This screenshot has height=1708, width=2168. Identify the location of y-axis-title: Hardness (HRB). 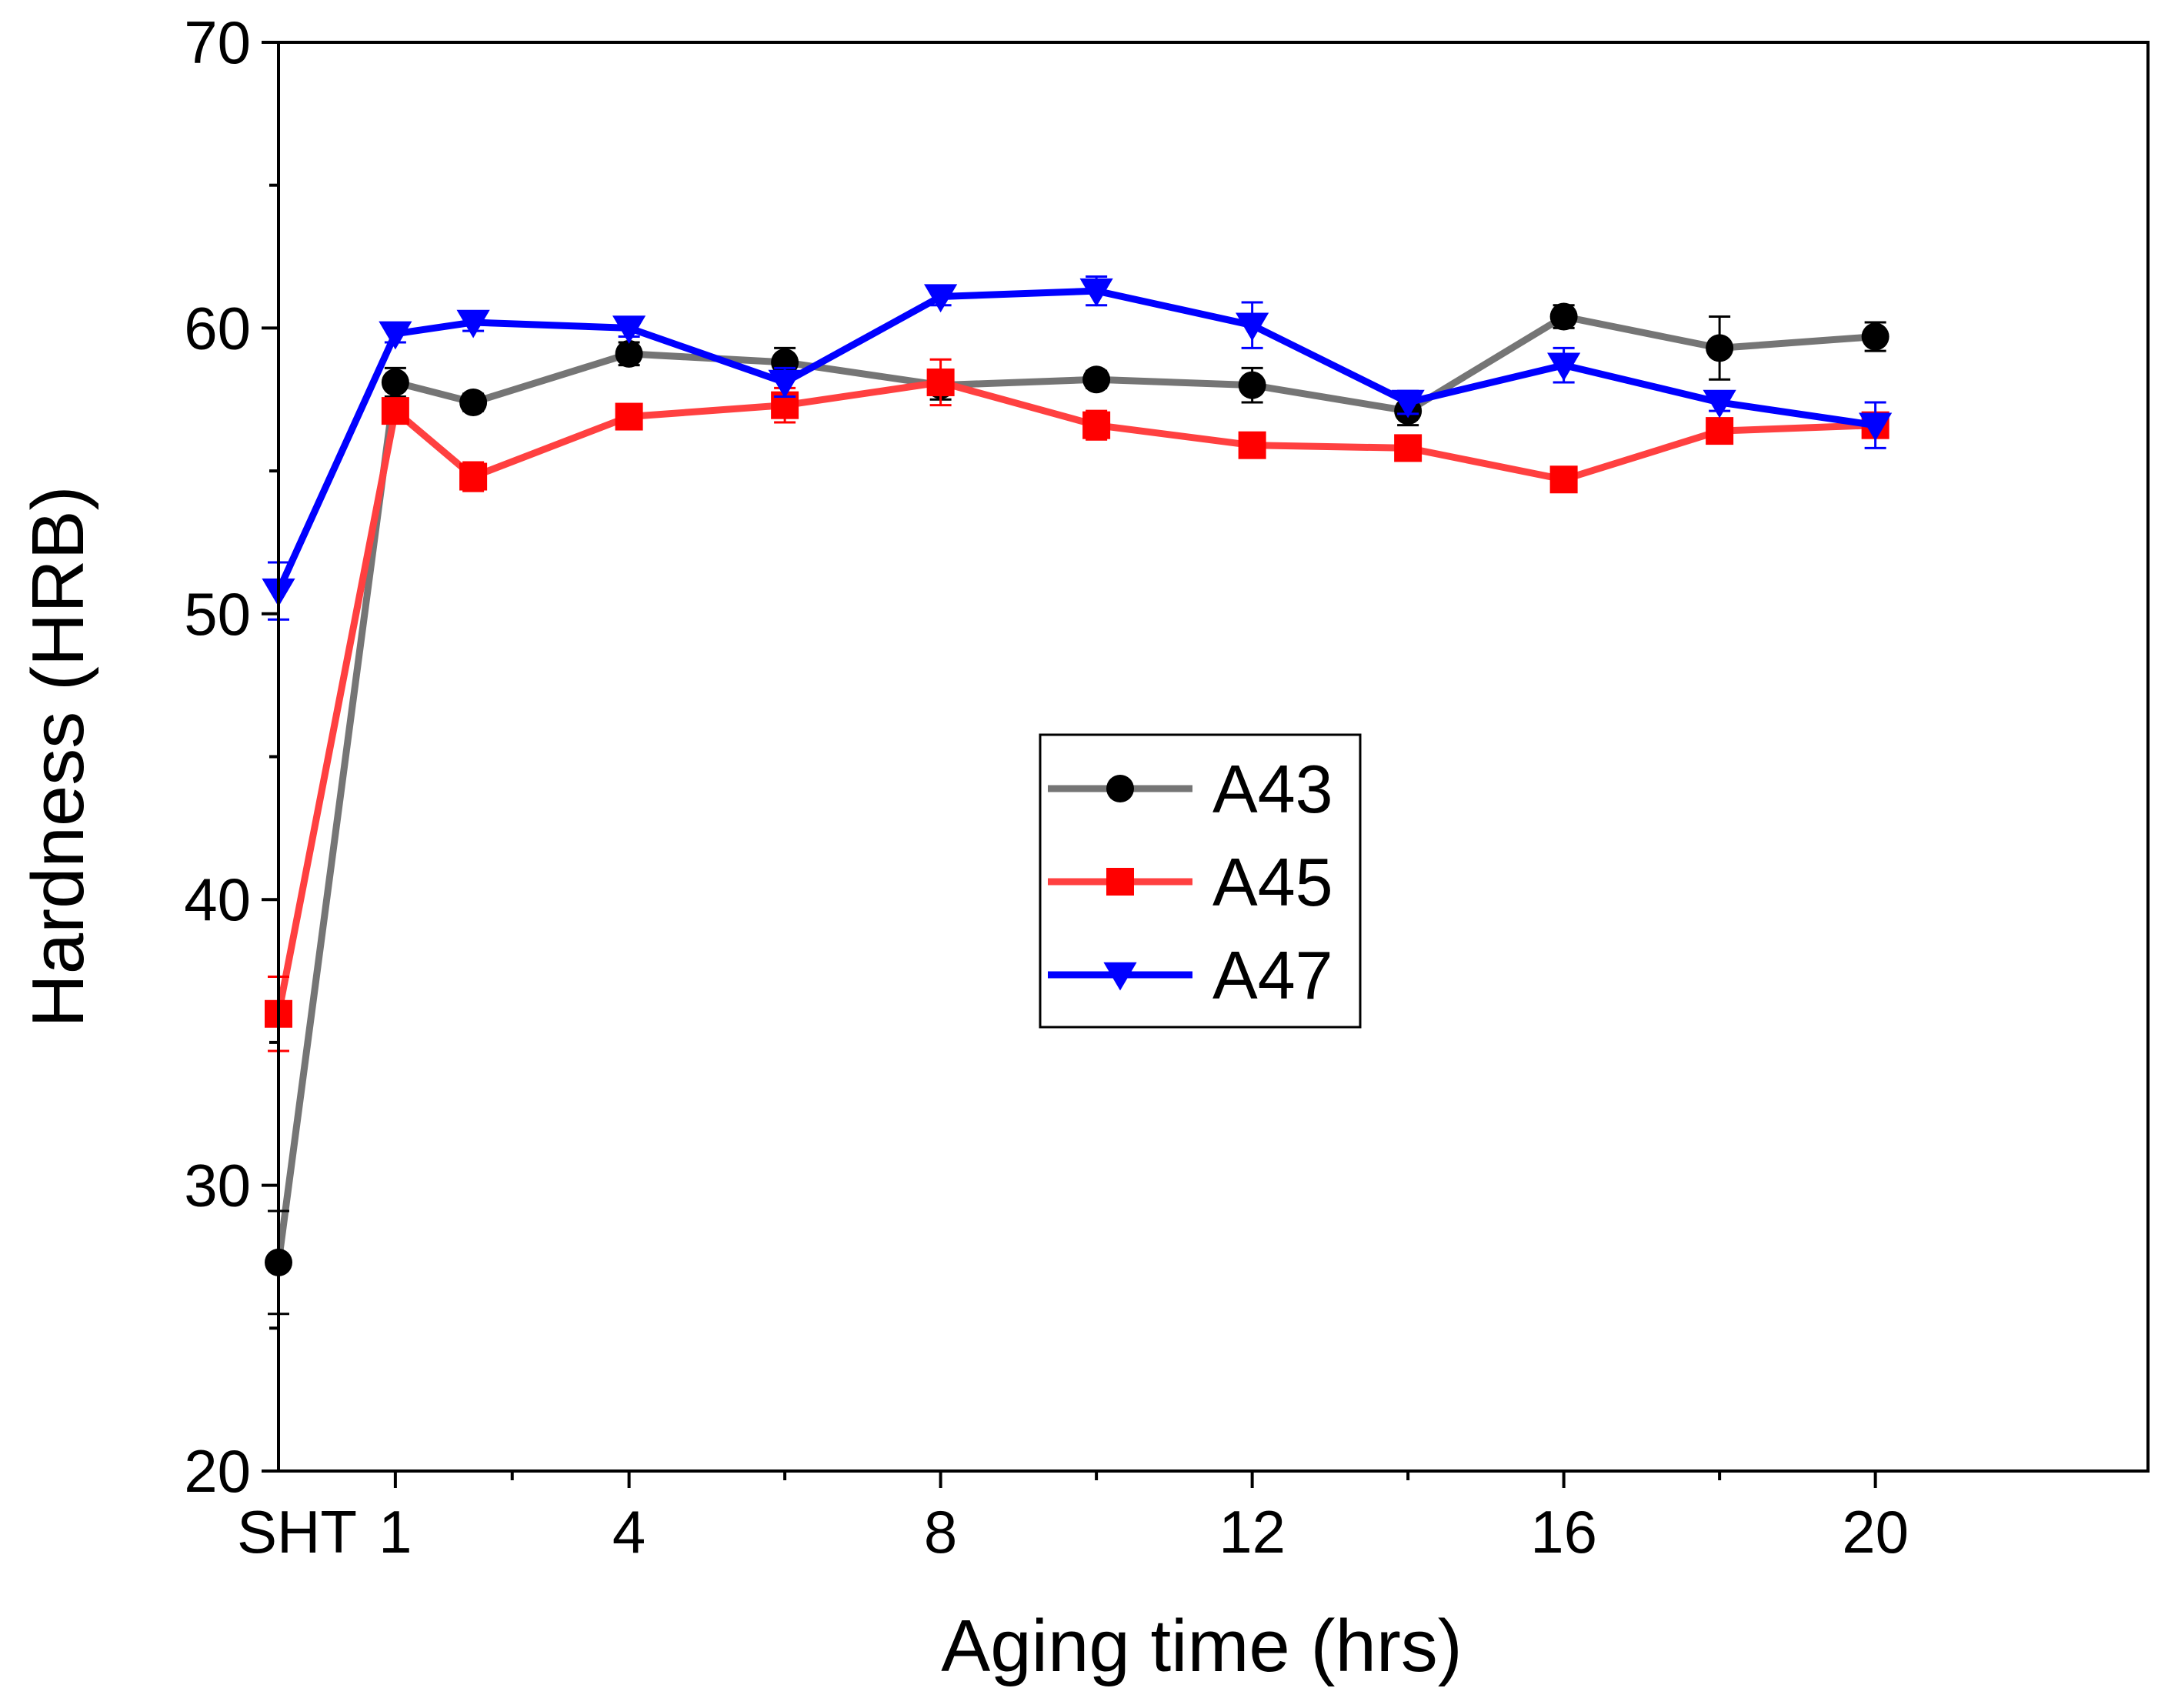
(58, 756).